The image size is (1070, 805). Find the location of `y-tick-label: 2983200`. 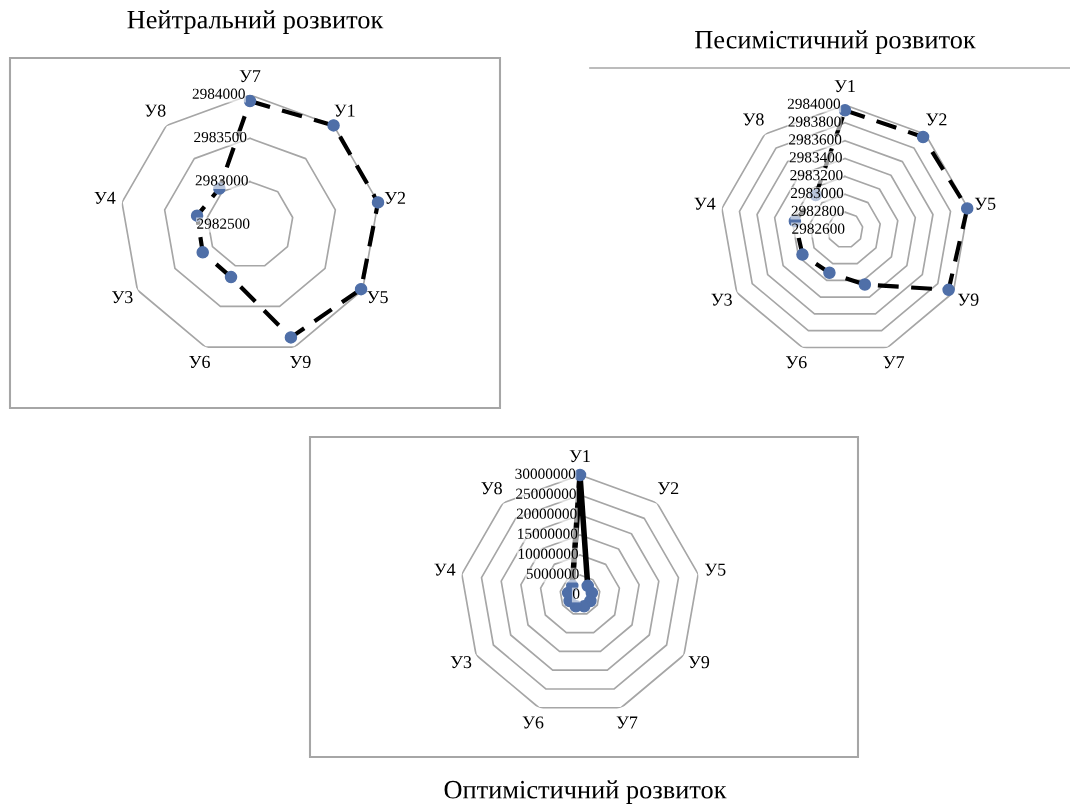

y-tick-label: 2983200 is located at coordinates (816, 175).